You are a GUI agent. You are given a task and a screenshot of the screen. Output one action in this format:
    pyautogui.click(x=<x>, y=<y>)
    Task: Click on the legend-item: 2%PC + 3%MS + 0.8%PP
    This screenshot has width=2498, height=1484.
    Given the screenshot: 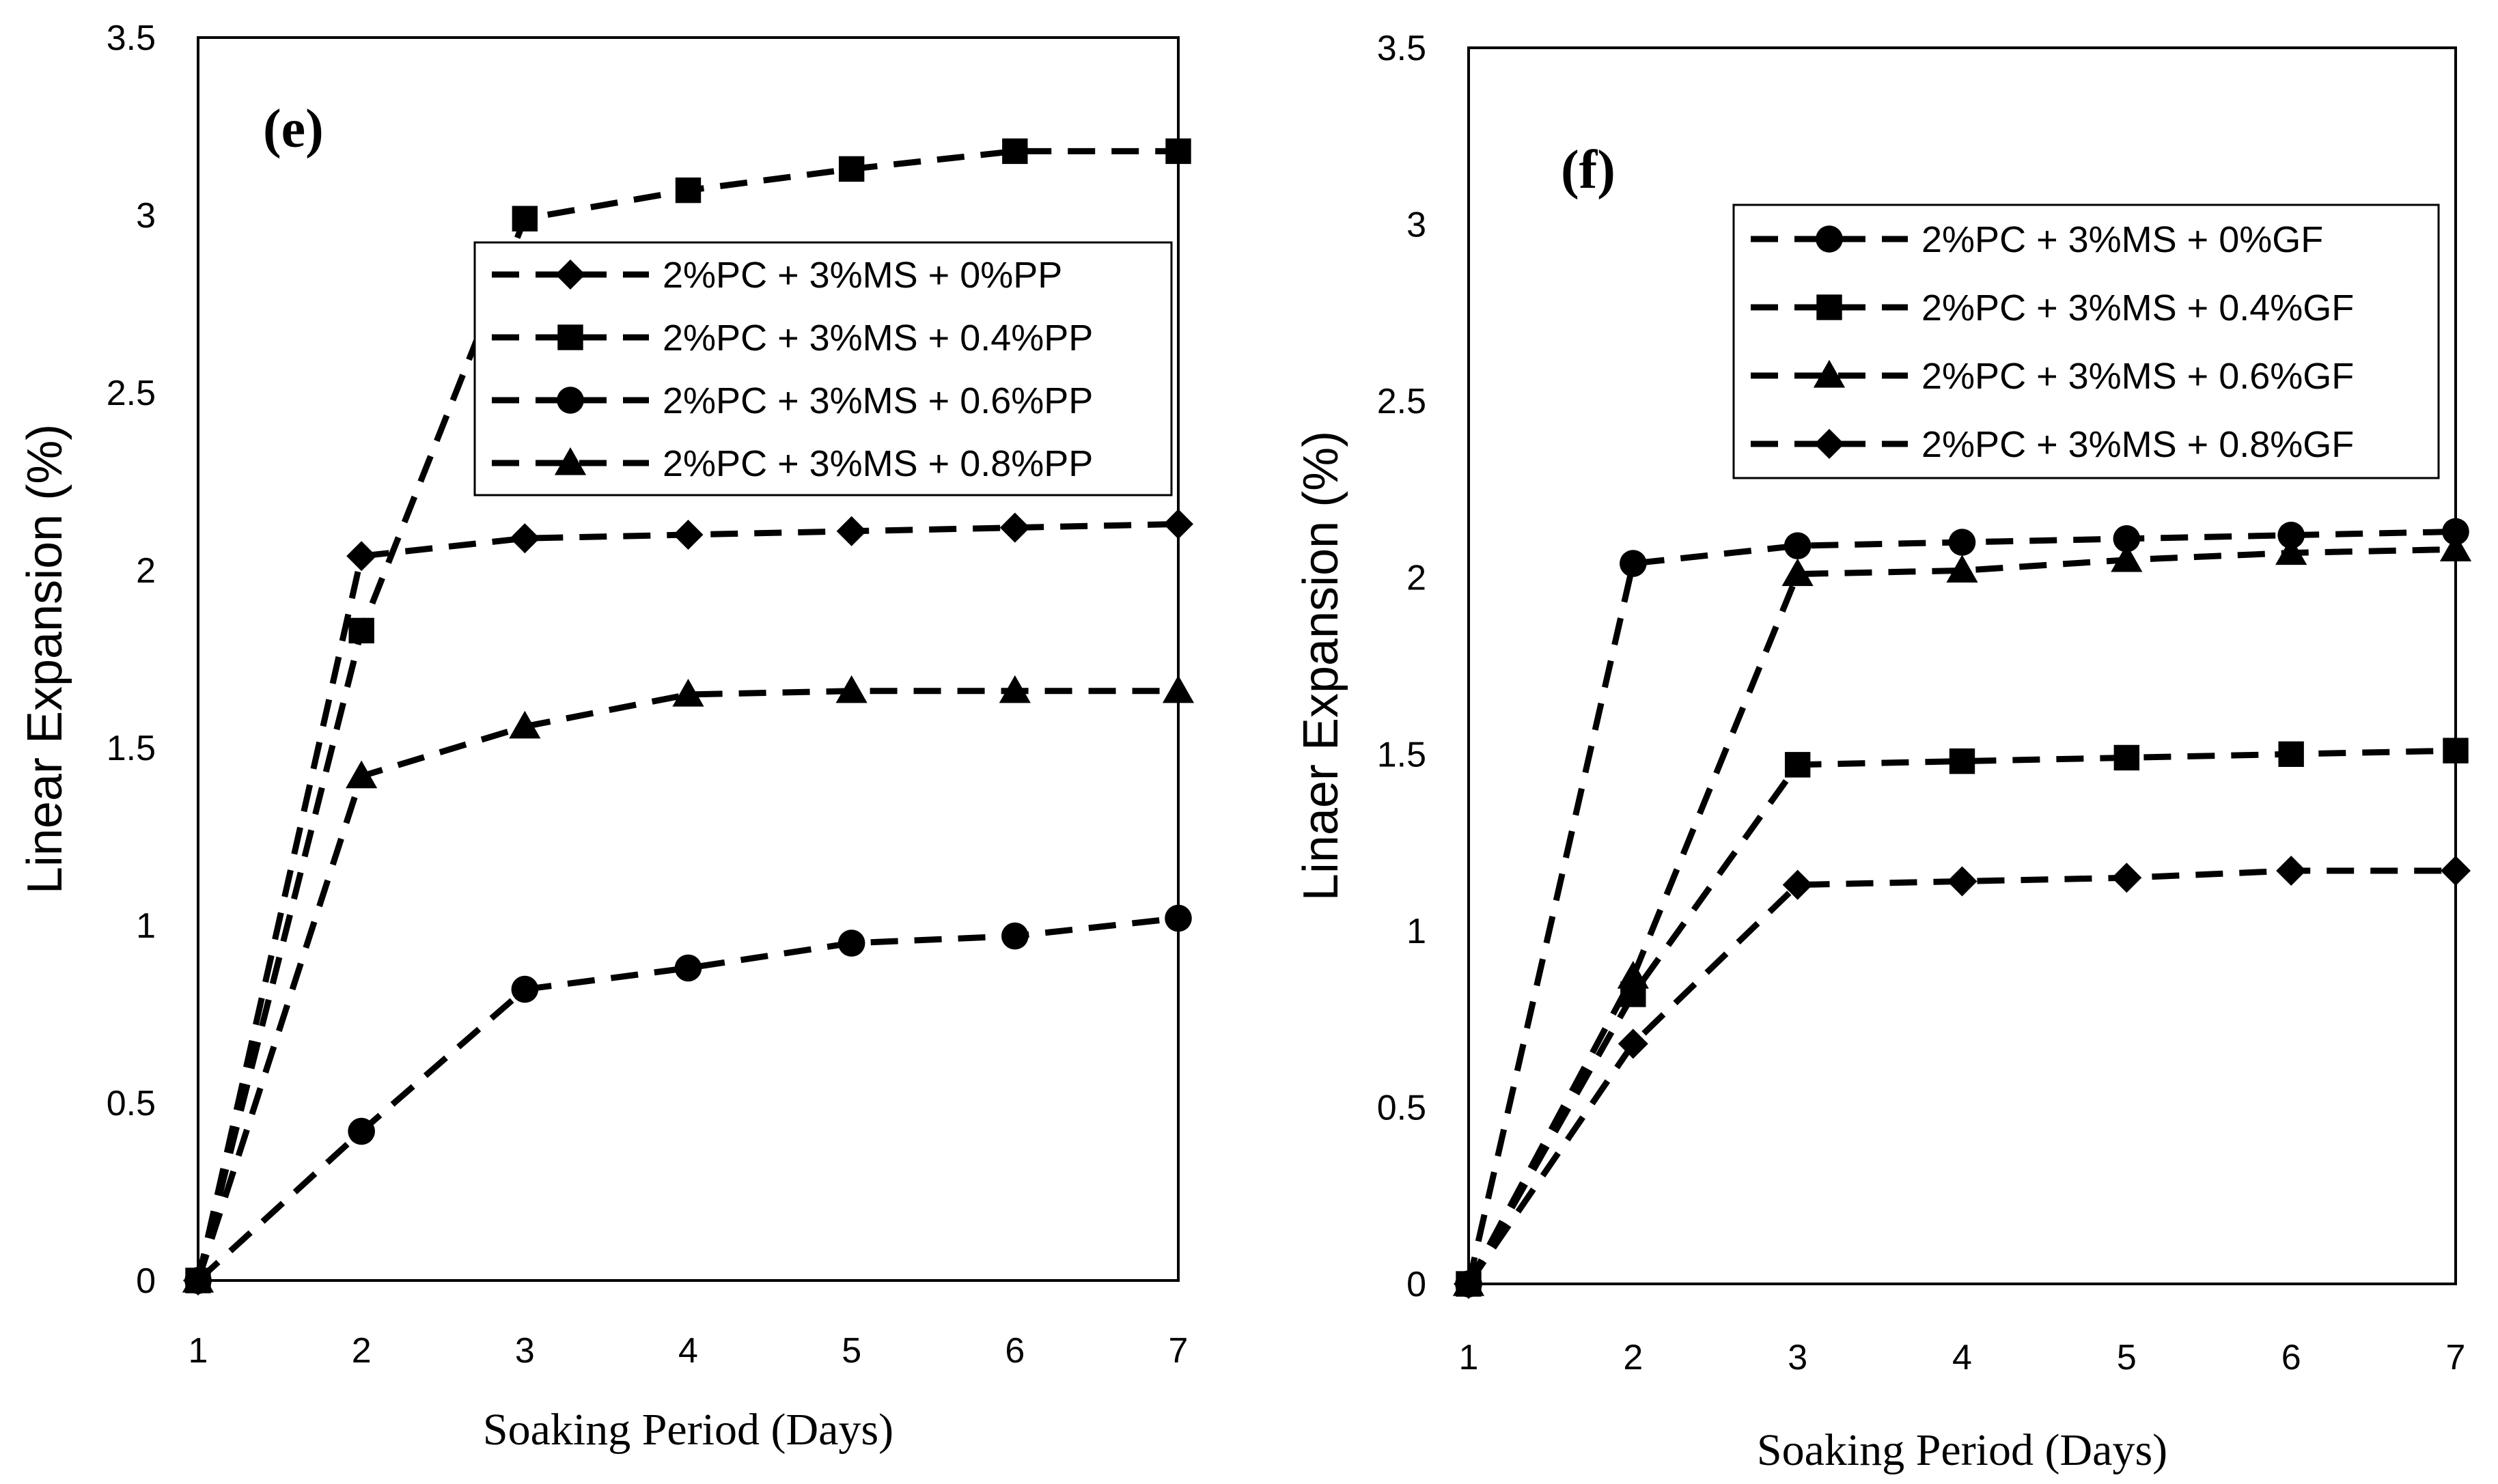 What is the action you would take?
    pyautogui.click(x=793, y=463)
    